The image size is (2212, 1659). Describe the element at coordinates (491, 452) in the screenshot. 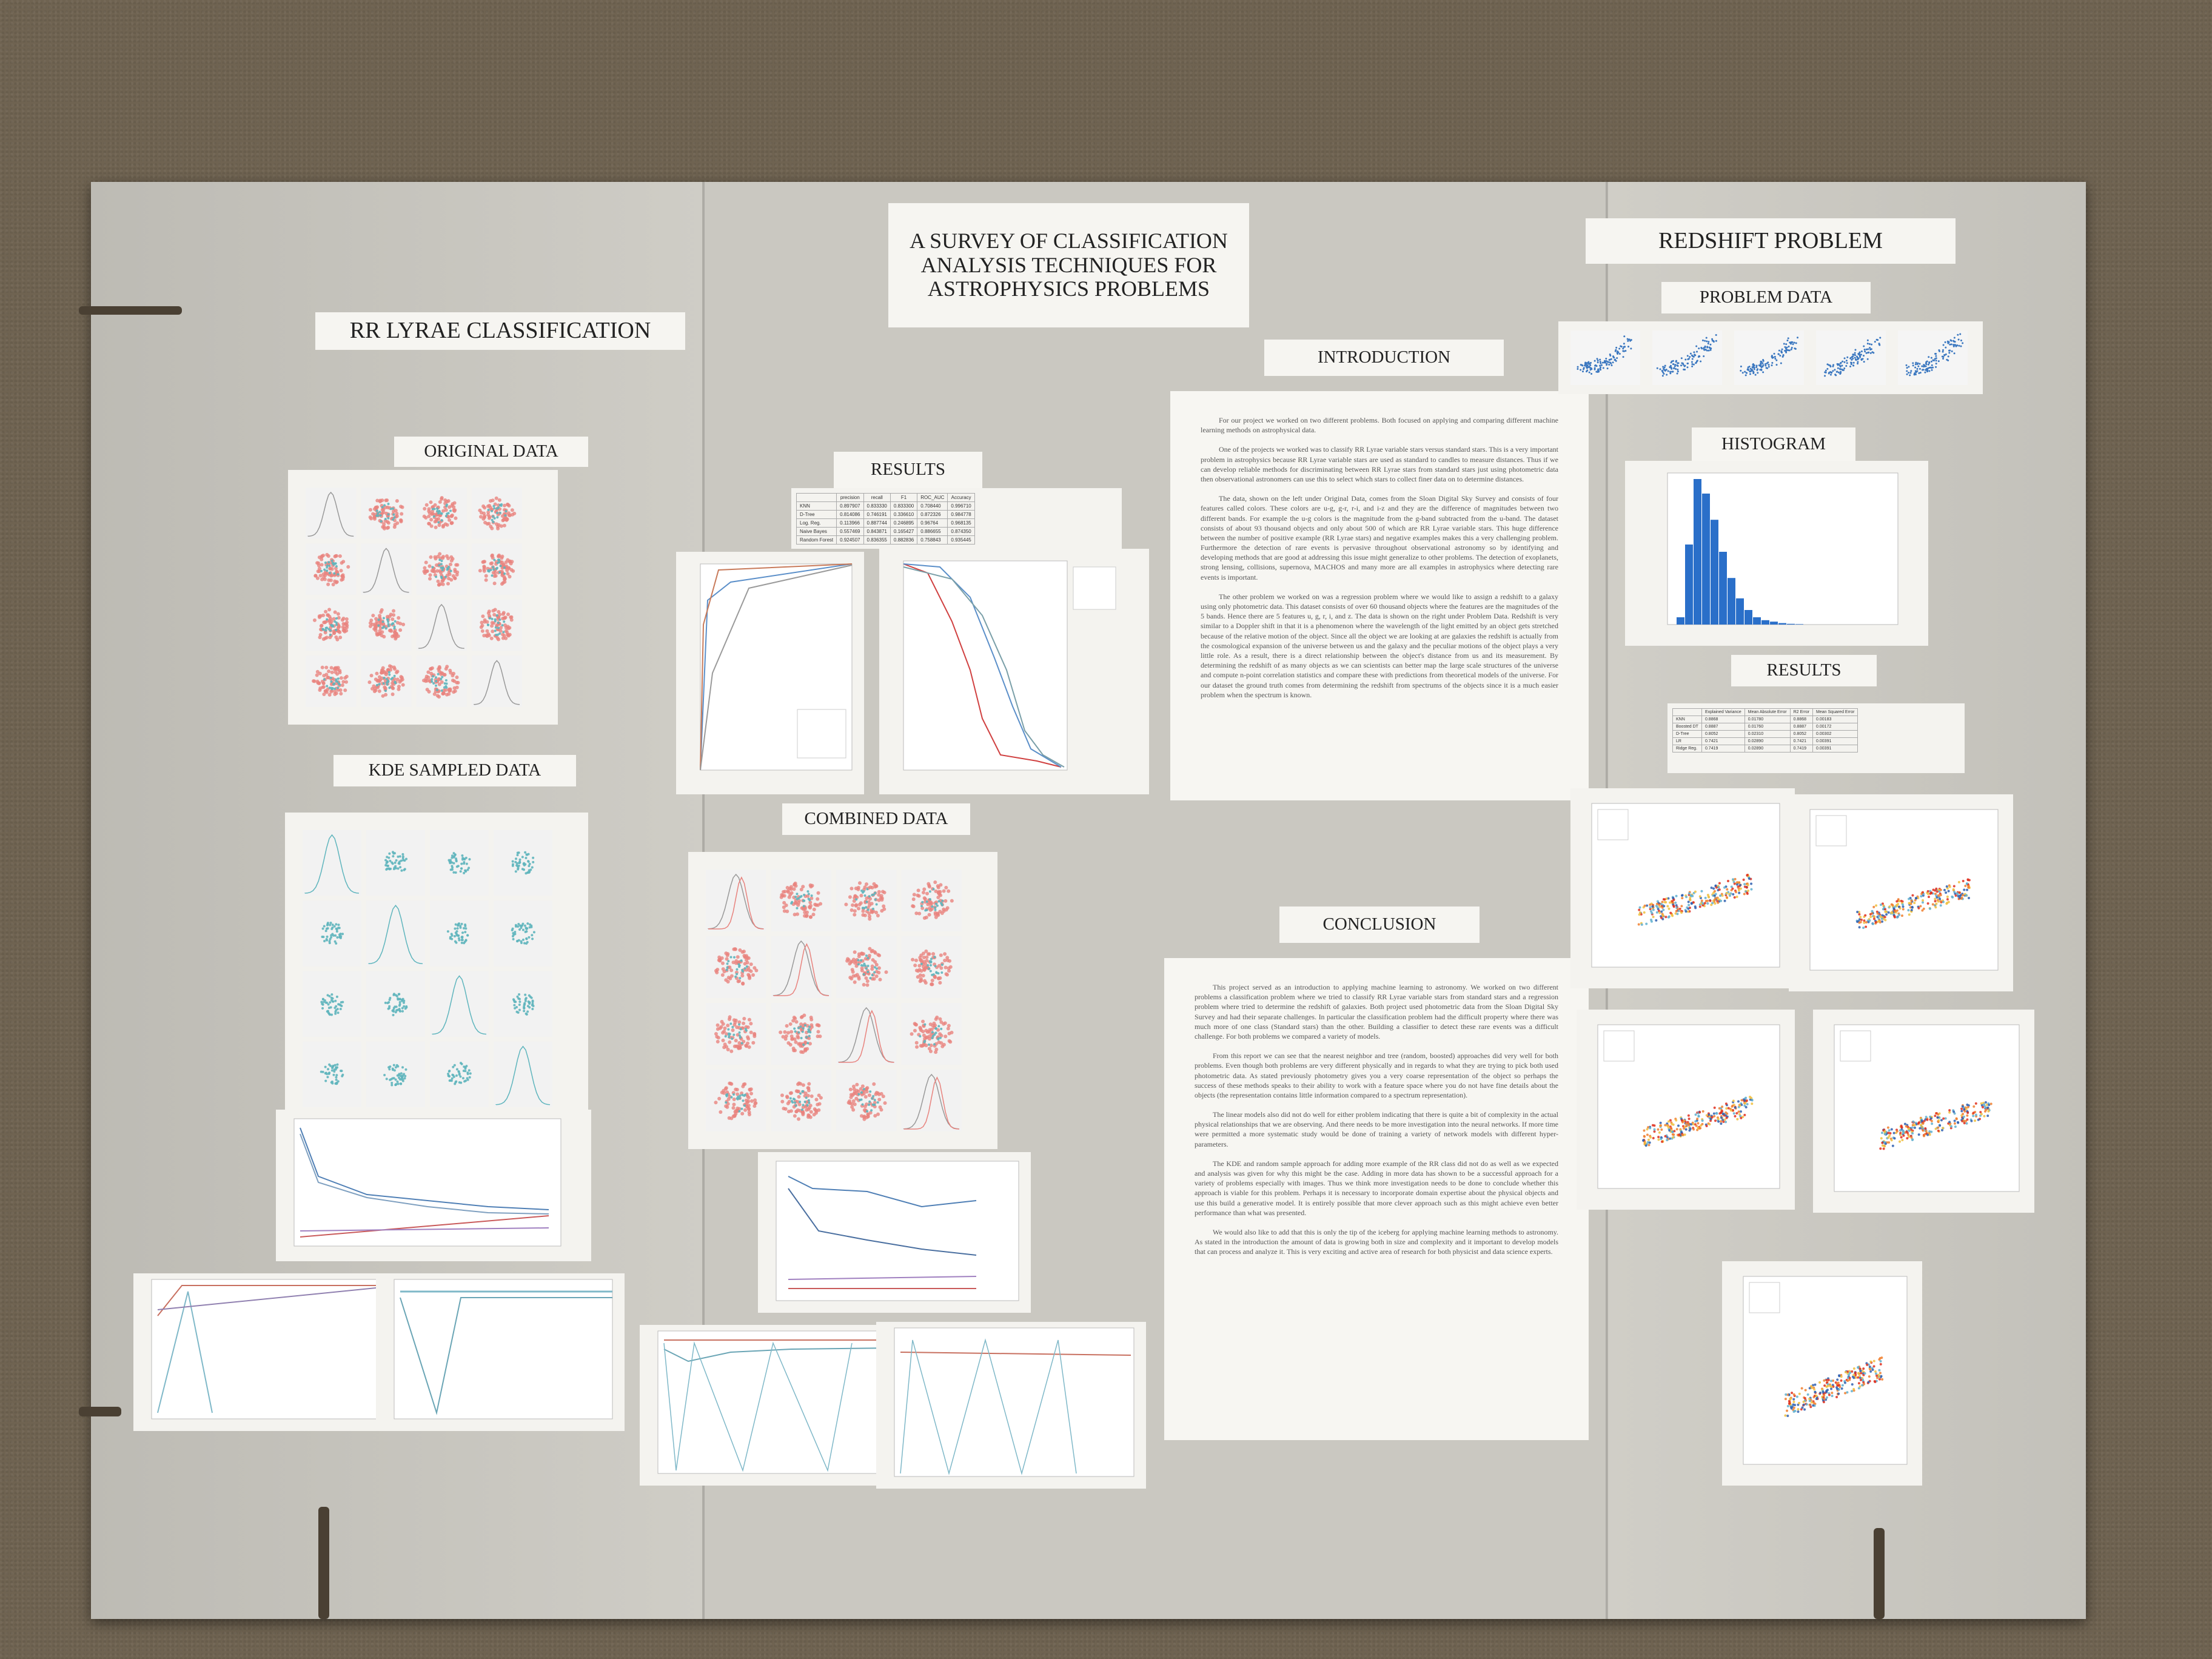

I see `original-data-heading: ORIGINAL DATA` at that location.